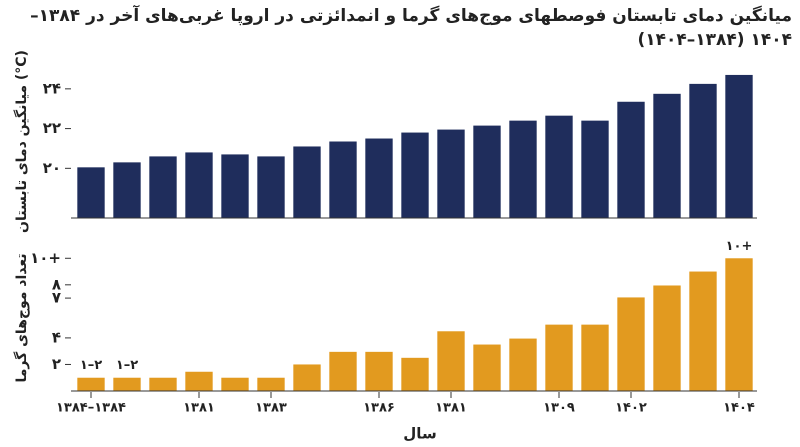  Describe the element at coordinates (271, 408) in the screenshot. I see `x-tick-label: ۱۳۸۳` at that location.